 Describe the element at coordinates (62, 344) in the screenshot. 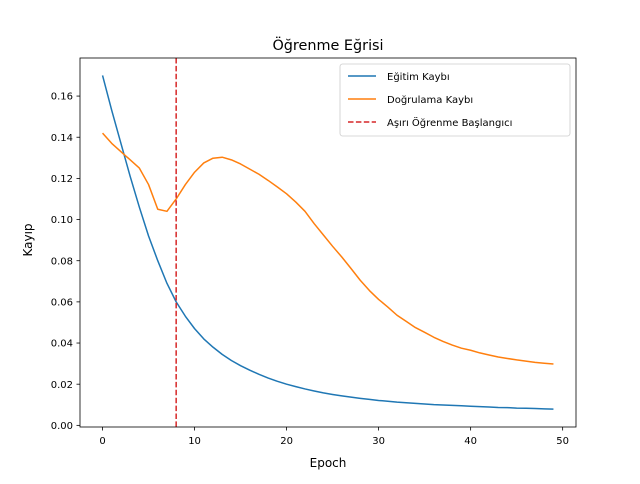

I see `y-tick-label: 0.04` at that location.